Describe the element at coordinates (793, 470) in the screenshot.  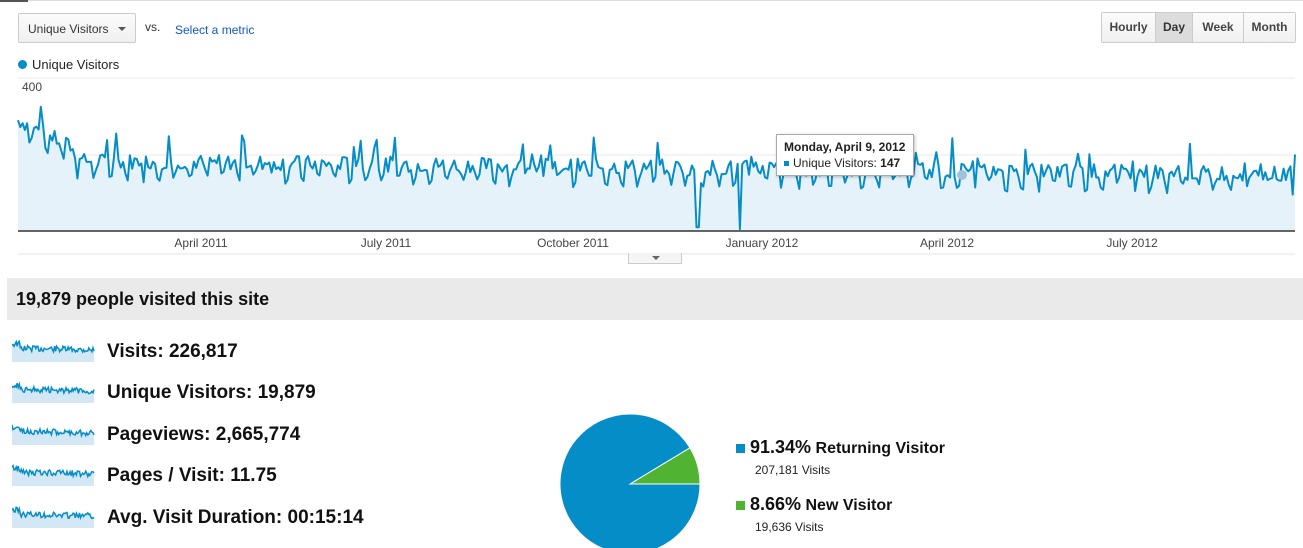
I see `returning-visits: 207,181 Visits` at that location.